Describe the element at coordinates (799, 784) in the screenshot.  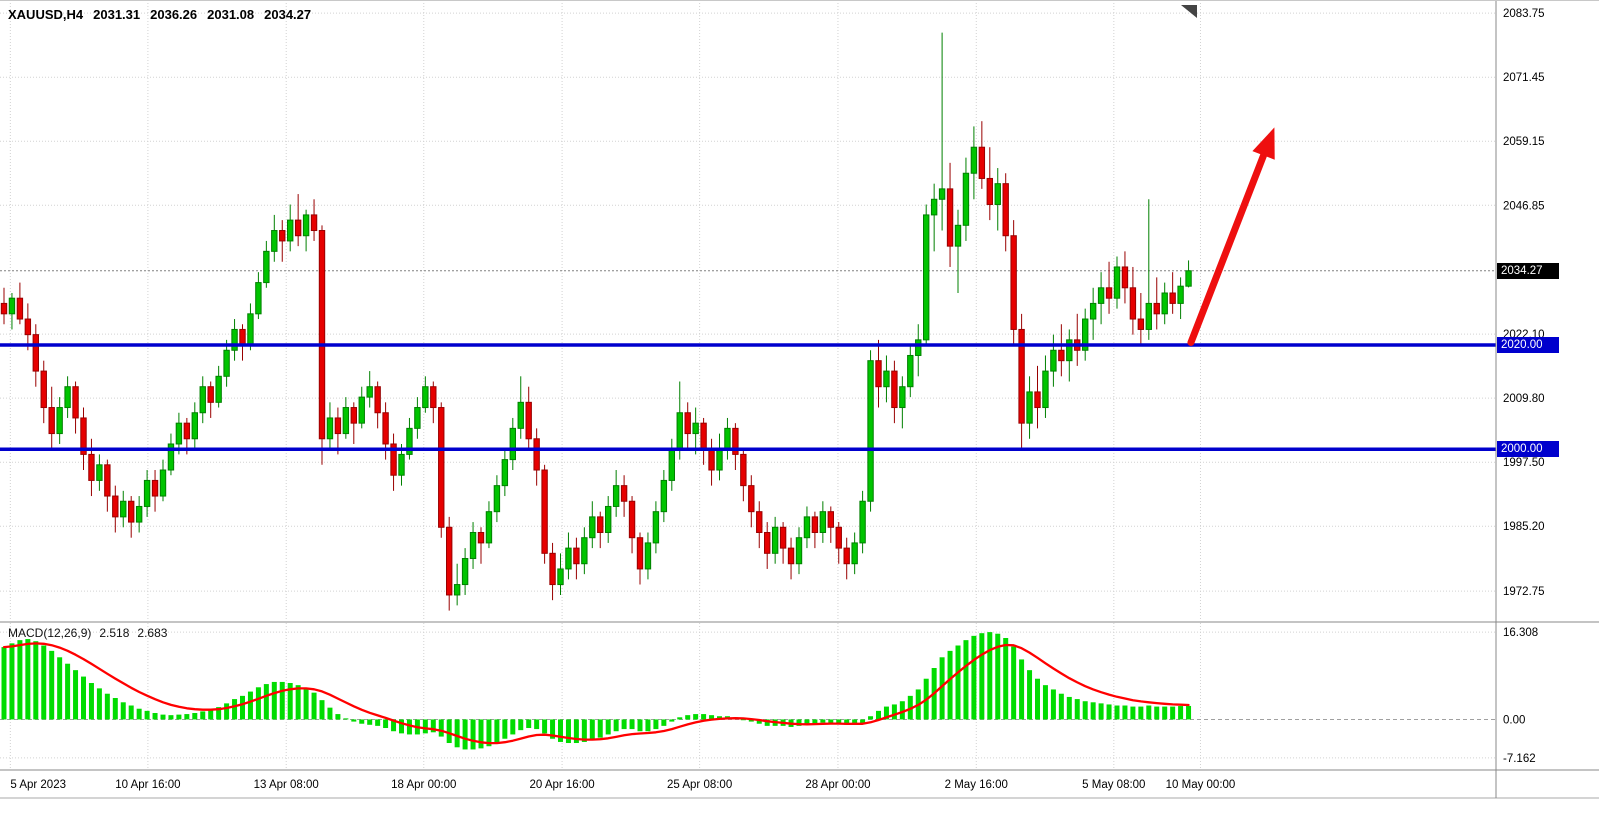
I see `time-axis` at that location.